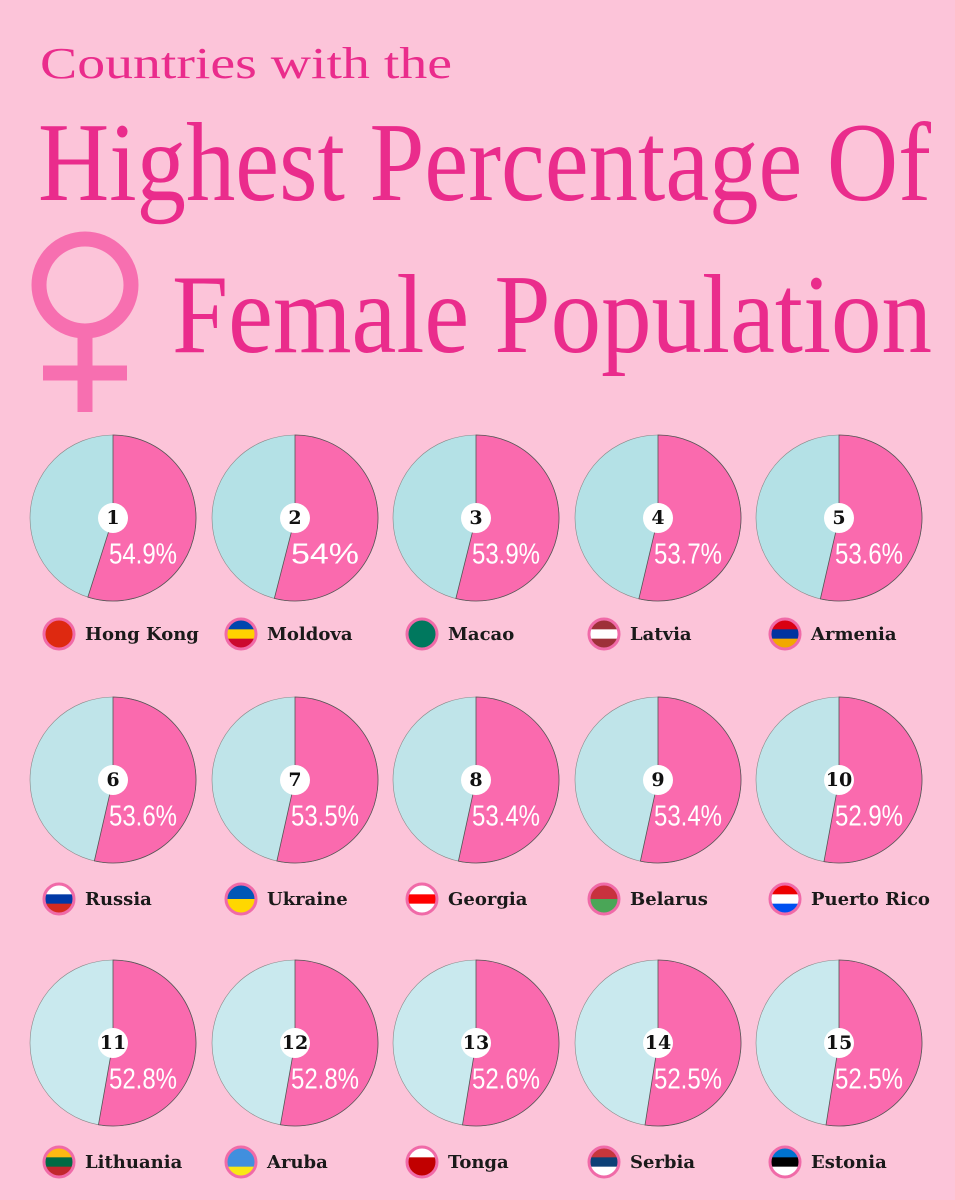 Image resolution: width=955 pixels, height=1200 pixels. I want to click on rank-label: 13, so click(476, 1043).